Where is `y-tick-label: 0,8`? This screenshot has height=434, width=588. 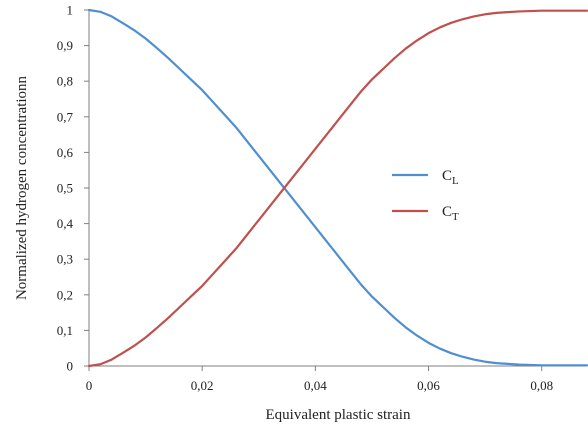
y-tick-label: 0,8 is located at coordinates (65, 81).